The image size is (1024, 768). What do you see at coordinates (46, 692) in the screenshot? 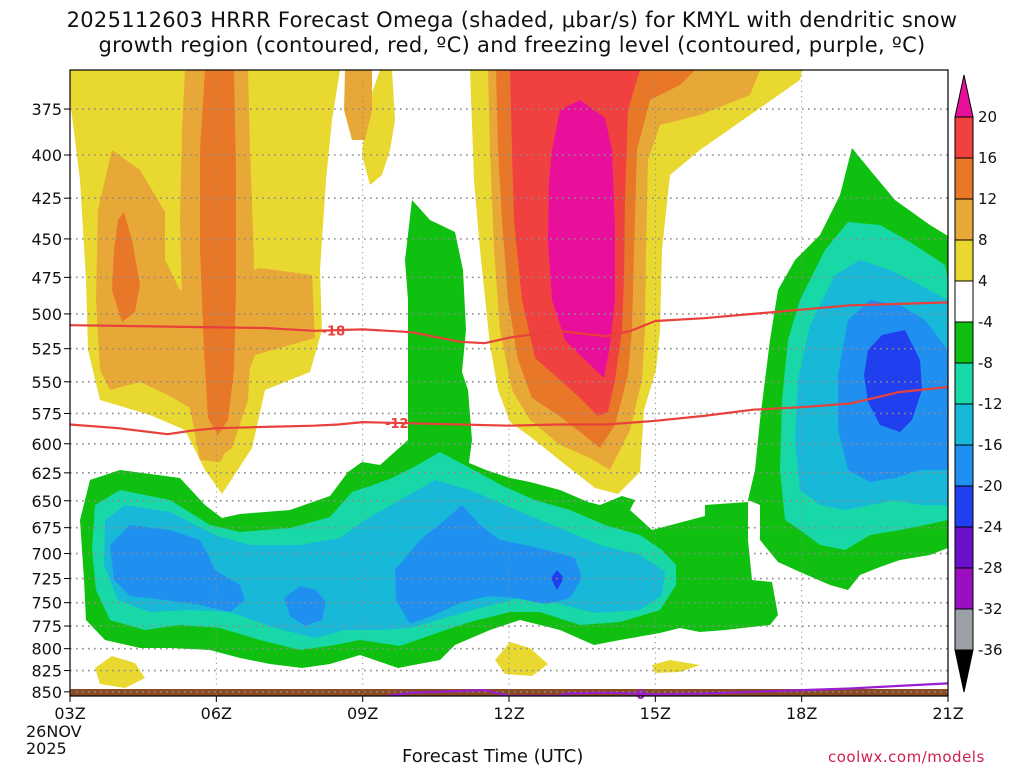
I see `y-tick-label-19: 850` at bounding box center [46, 692].